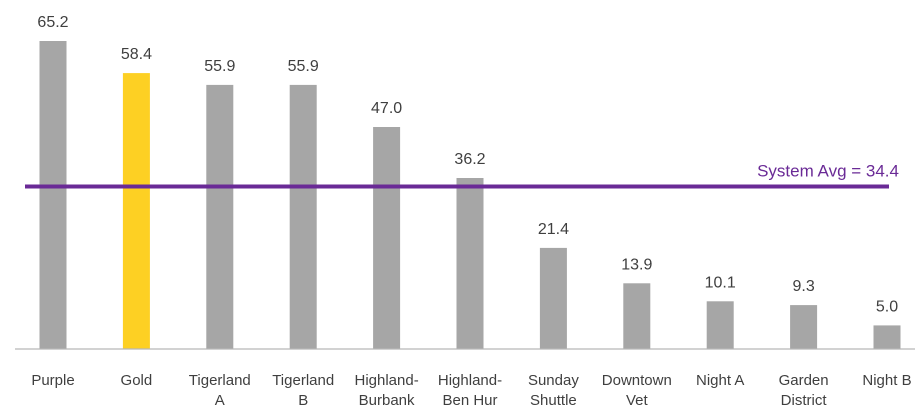 The image size is (922, 412). Describe the element at coordinates (637, 400) in the screenshot. I see `category-label-line: Vet` at that location.